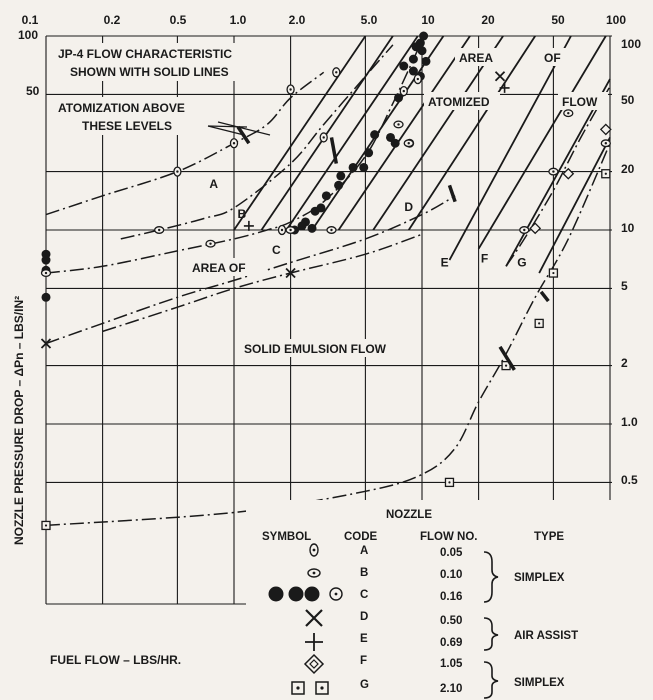 Image resolution: width=653 pixels, height=700 pixels. What do you see at coordinates (580, 102) in the screenshot?
I see `annotation-area-4: FLOW` at bounding box center [580, 102].